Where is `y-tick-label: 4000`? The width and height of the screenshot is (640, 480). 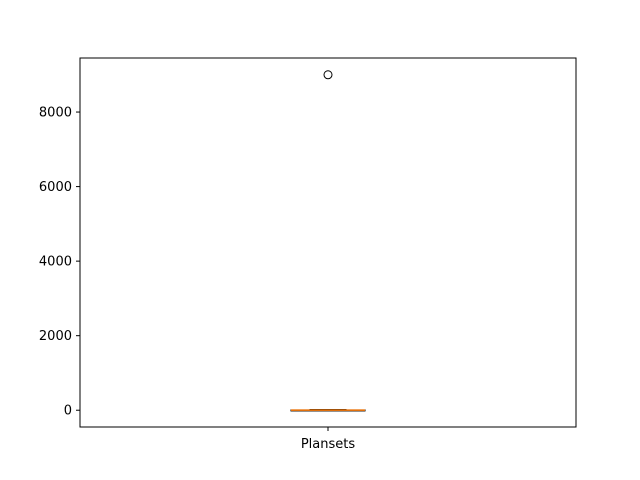
y-tick-label: 4000 is located at coordinates (55, 262).